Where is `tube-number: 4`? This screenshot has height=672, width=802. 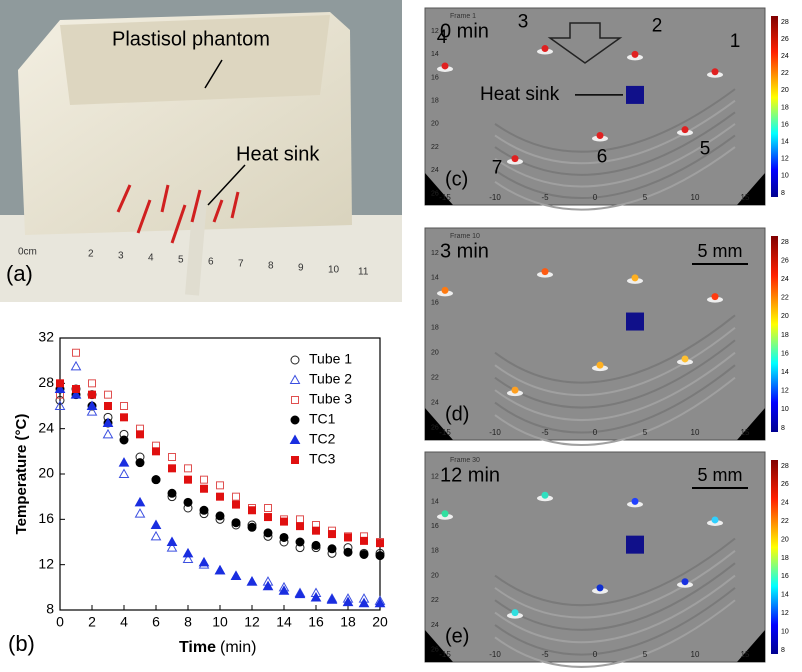
tube-number: 4 is located at coordinates (442, 37).